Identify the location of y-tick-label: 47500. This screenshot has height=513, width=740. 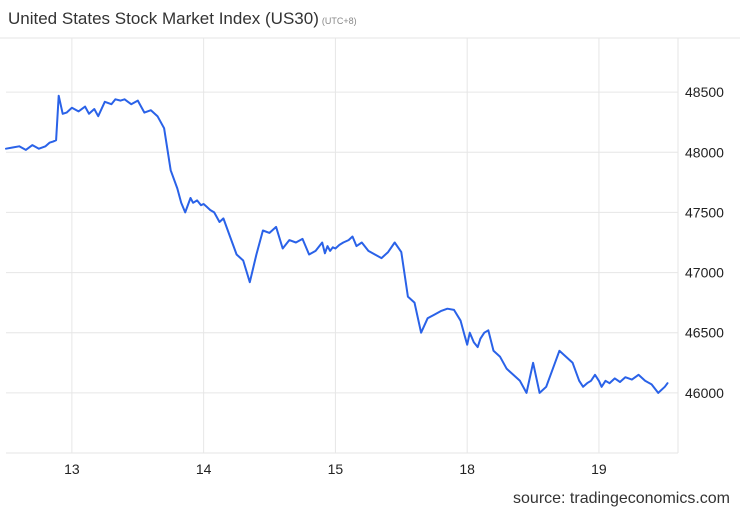
(704, 212).